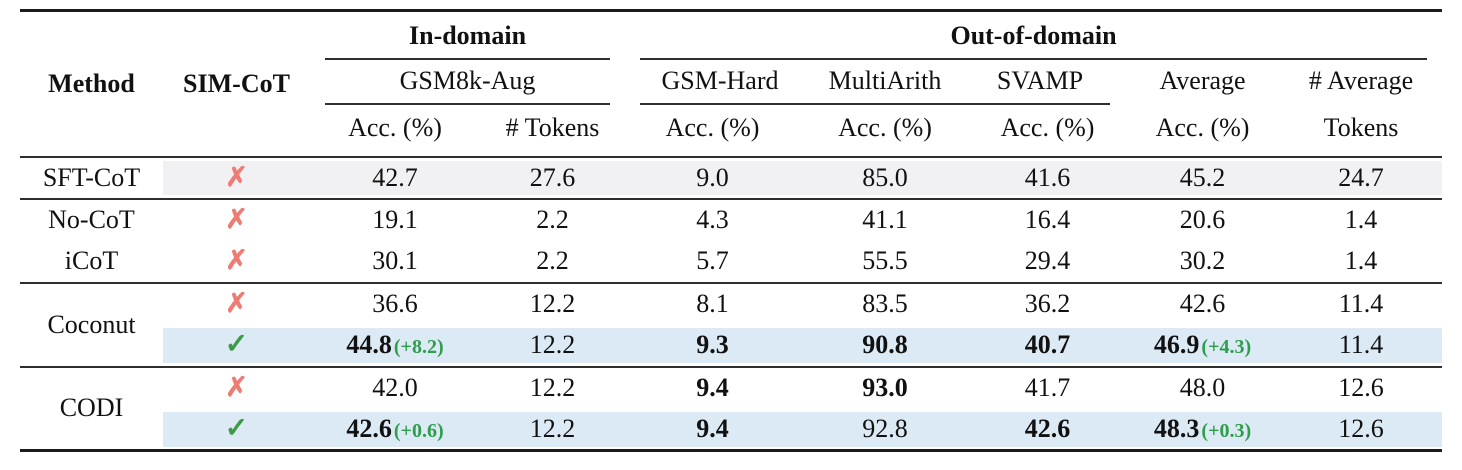 The image size is (1462, 470). What do you see at coordinates (1203, 131) in the screenshot?
I see `metric-header-acc-average: Acc. (%)` at bounding box center [1203, 131].